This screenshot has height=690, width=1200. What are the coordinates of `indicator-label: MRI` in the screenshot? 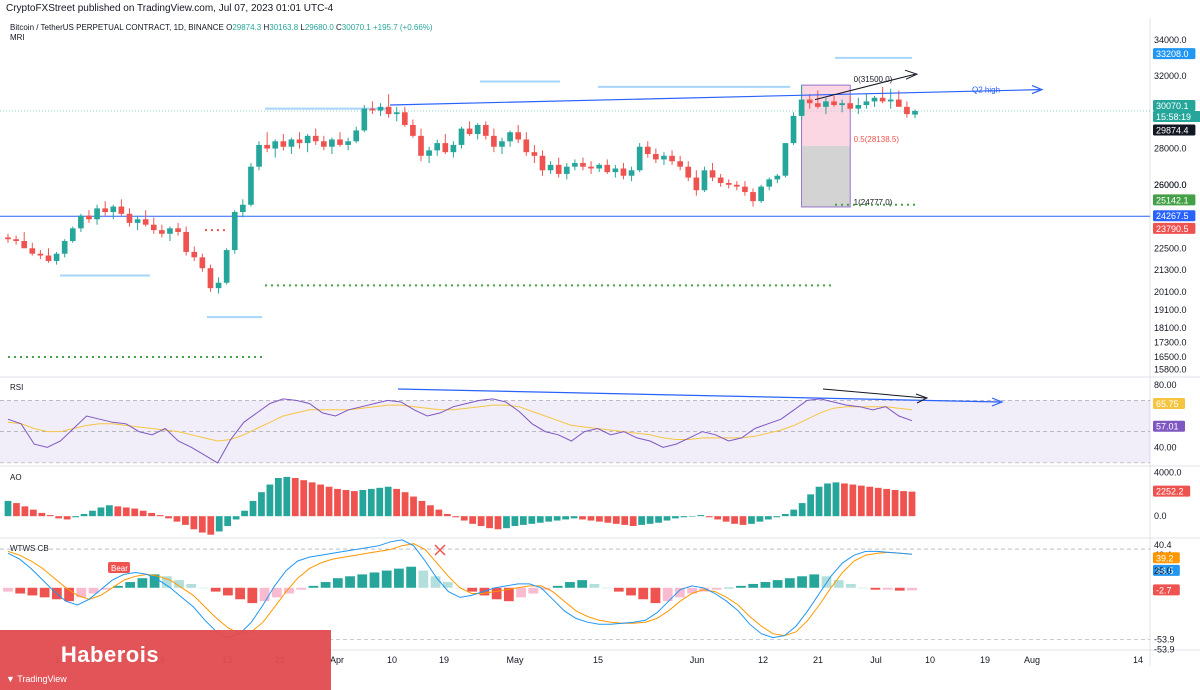 It's located at (17, 37).